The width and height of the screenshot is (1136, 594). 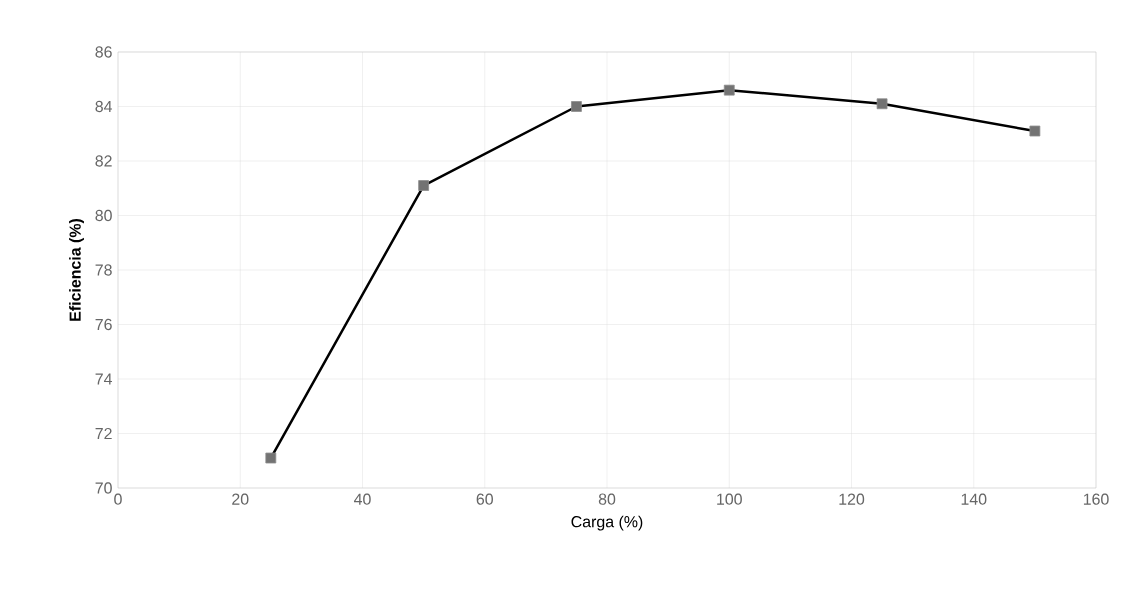 What do you see at coordinates (103, 324) in the screenshot?
I see `y-tick-label: 76` at bounding box center [103, 324].